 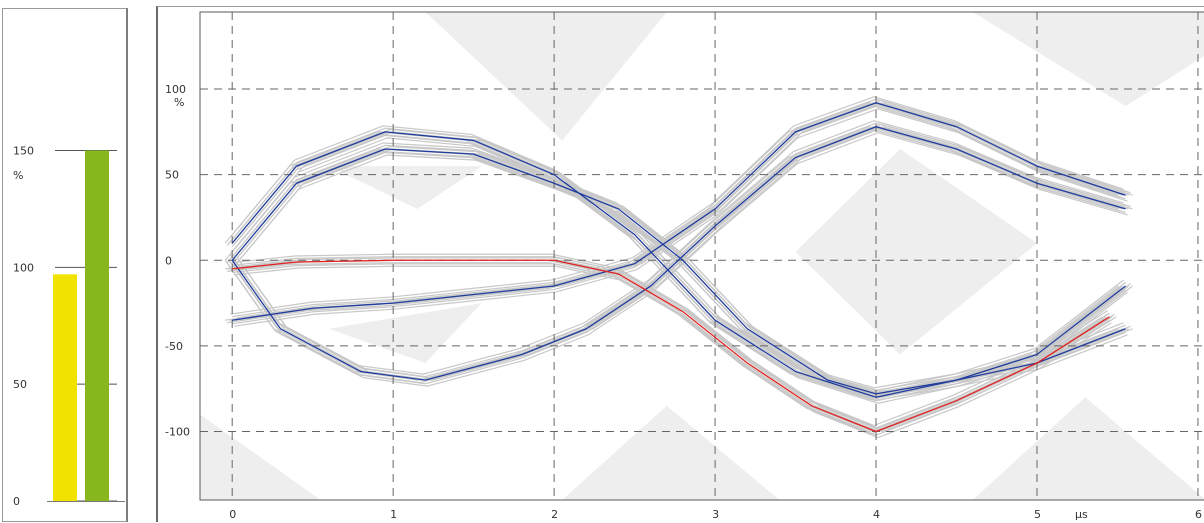 What do you see at coordinates (179, 102) in the screenshot?
I see `eye-y-axis-unit: %` at bounding box center [179, 102].